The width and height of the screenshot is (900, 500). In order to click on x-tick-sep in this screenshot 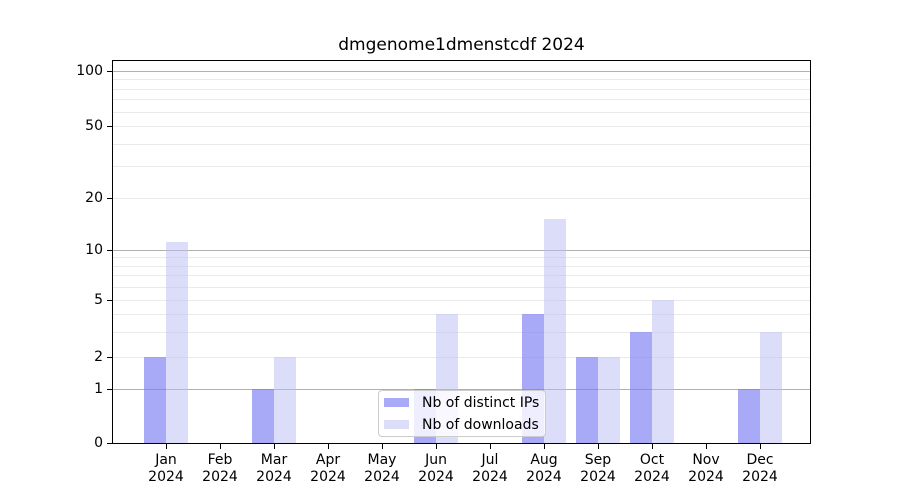, I will do `click(598, 446)`.